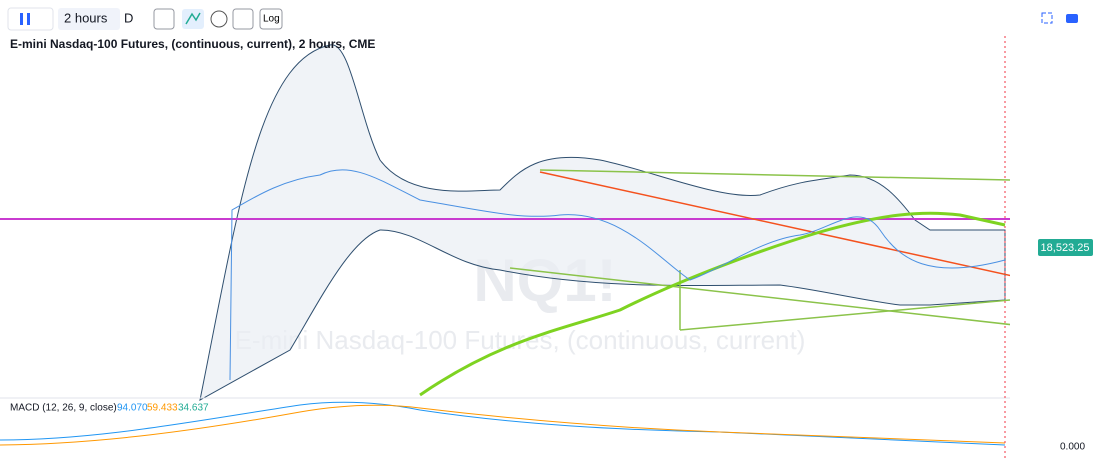 Image resolution: width=1100 pixels, height=464 pixels. I want to click on fullscreen-button, so click(1047, 18).